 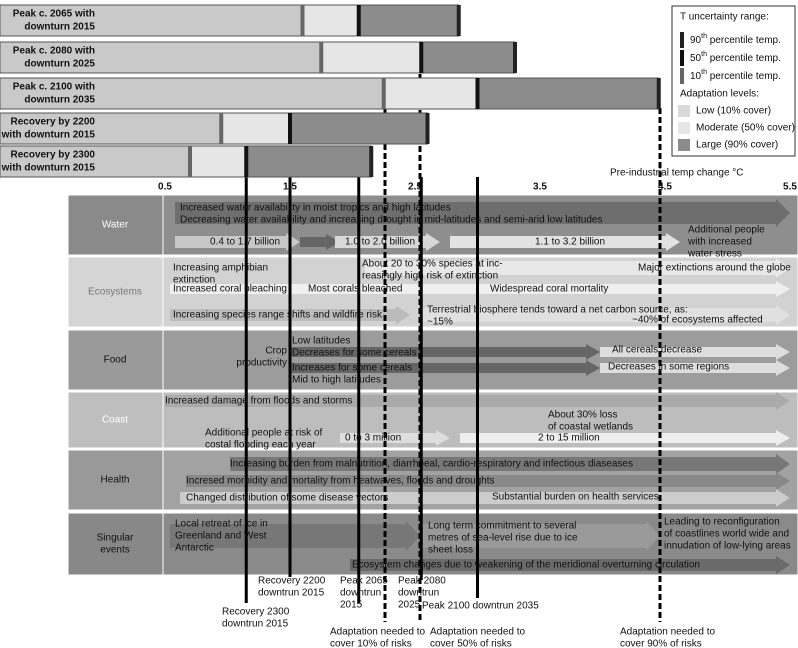 I want to click on marker-label: Recovery 2300, so click(x=256, y=612).